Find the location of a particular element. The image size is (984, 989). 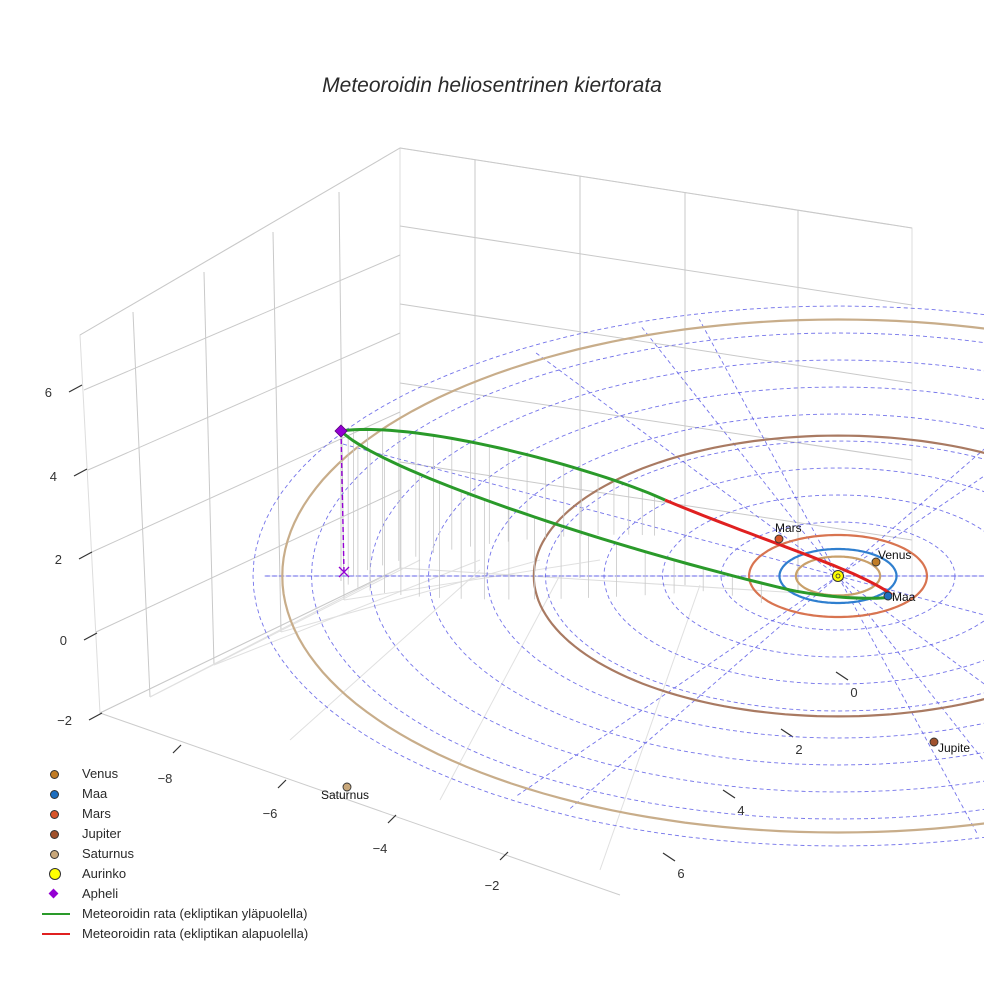

sun-marker is located at coordinates (838, 576).